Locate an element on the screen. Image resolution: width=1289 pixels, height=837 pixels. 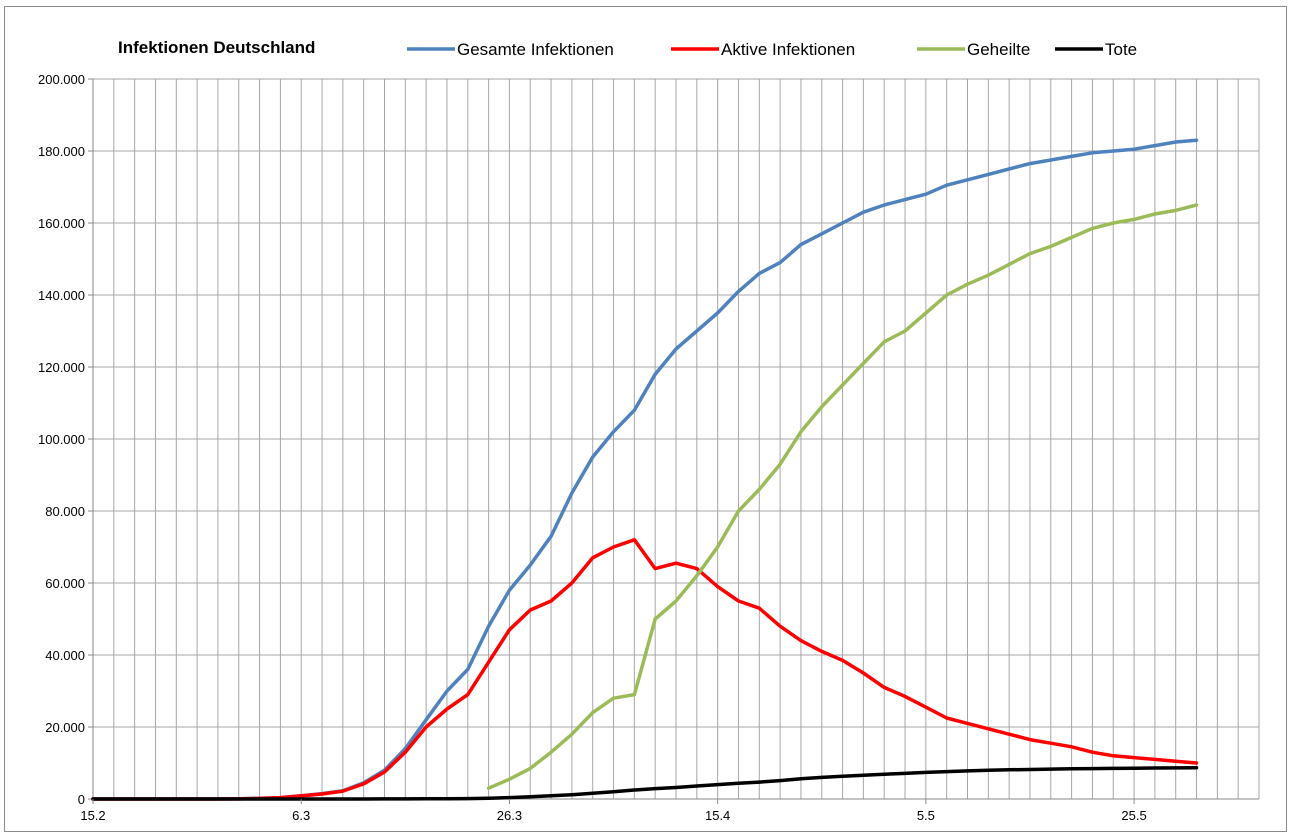
x-axis-tick-labels: 15.2 6.3 26.3 15.4 5.5 25.5 is located at coordinates (613, 811).